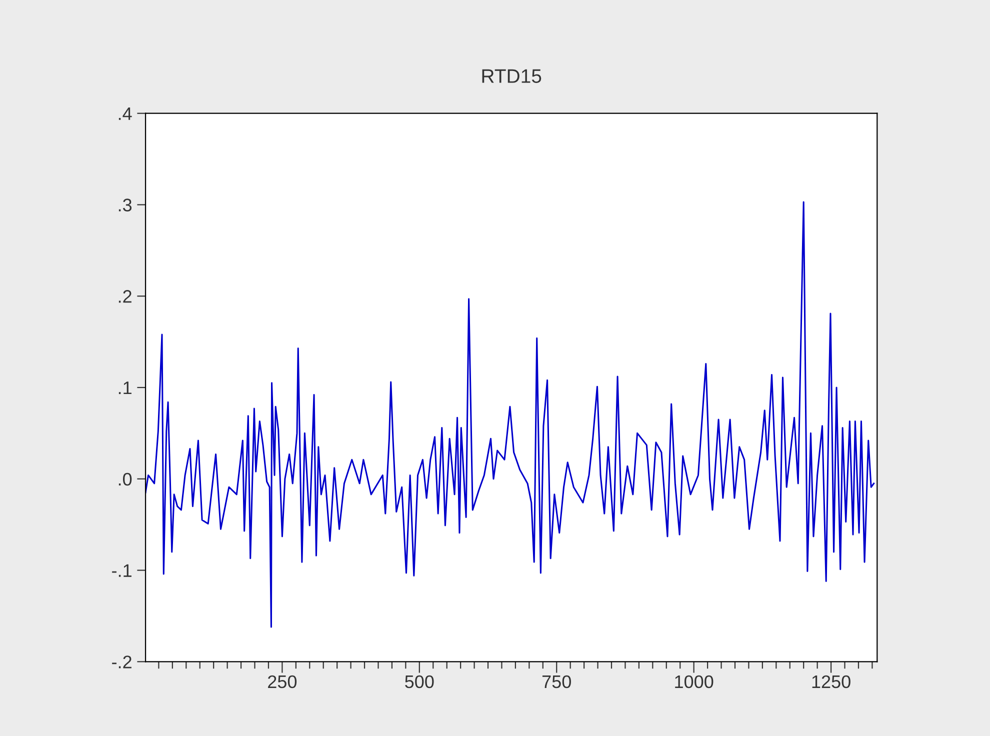 This screenshot has width=990, height=736. Describe the element at coordinates (556, 681) in the screenshot. I see `x-tick-label: 750` at that location.